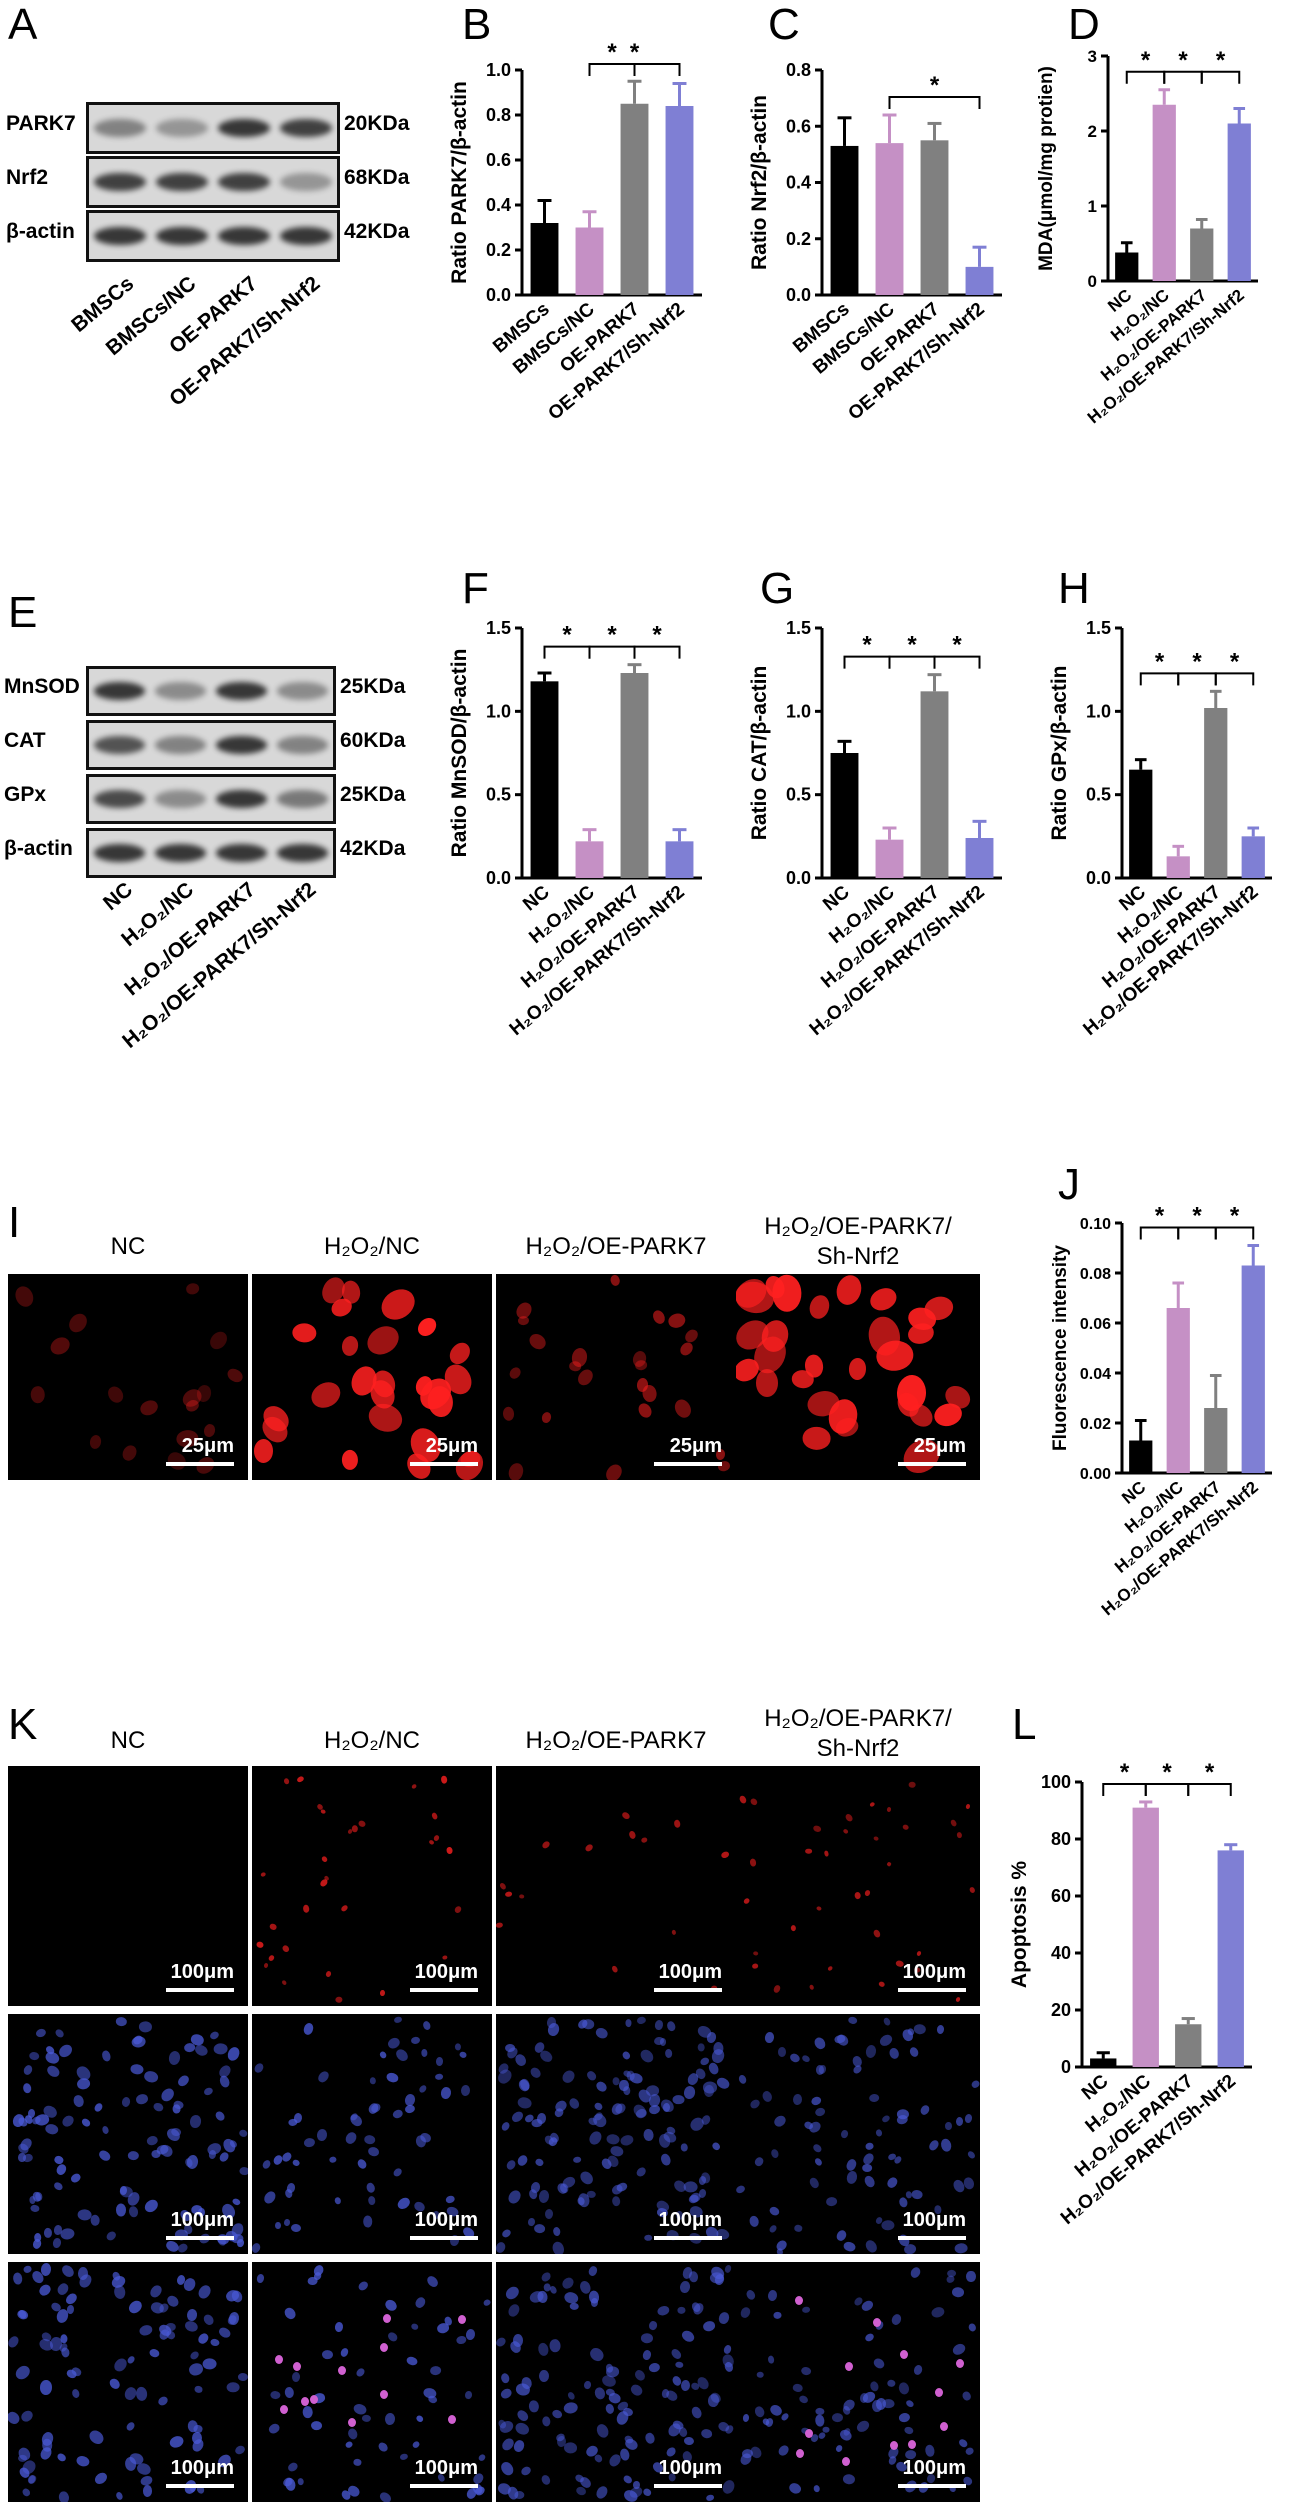  I want to click on y-axis-label: Ratio CAT/β-actin, so click(759, 753).